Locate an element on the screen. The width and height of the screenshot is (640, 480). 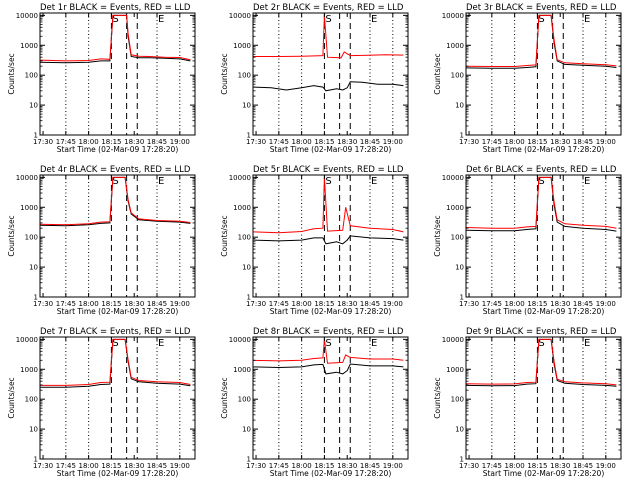
panel-title: Det 9r BLACK = Events, RED = LLD is located at coordinates (541, 332).